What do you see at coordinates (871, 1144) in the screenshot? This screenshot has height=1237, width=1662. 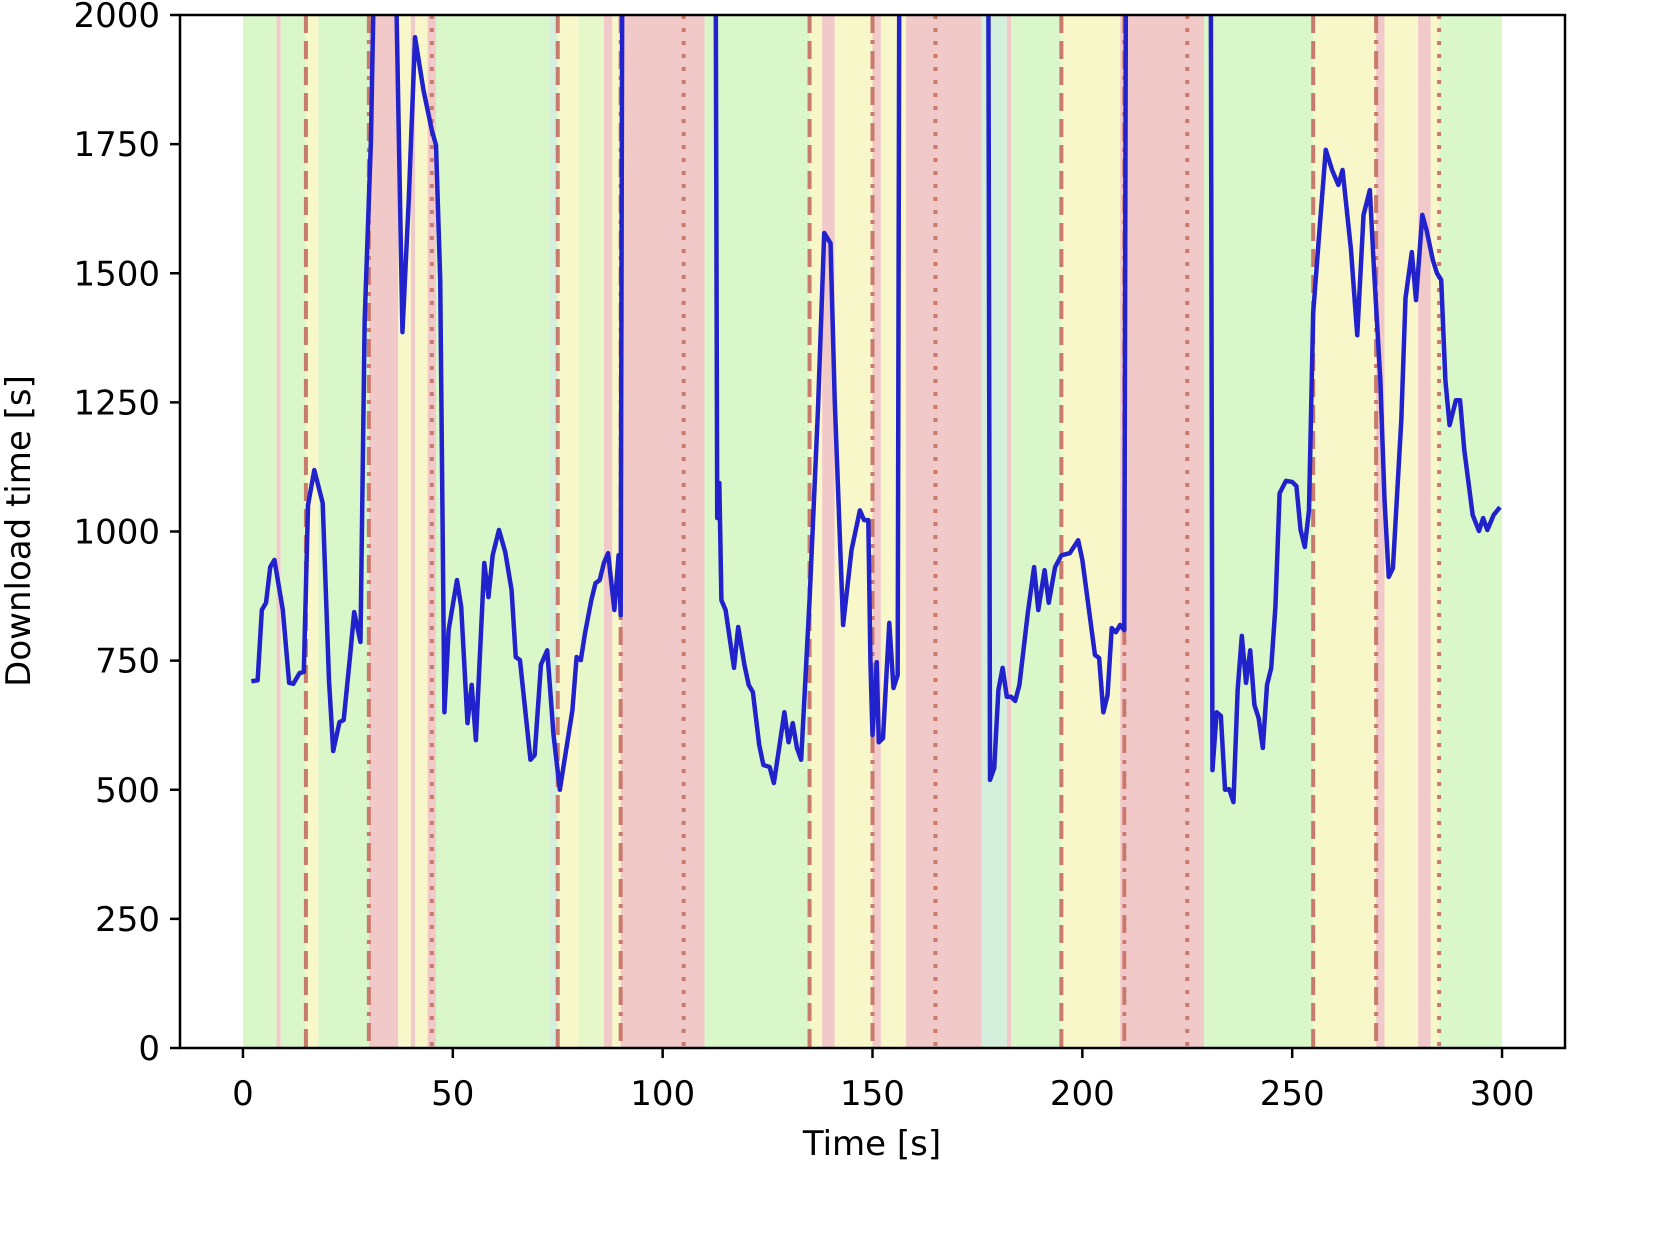 I see `x-axis-label: Time [s]` at bounding box center [871, 1144].